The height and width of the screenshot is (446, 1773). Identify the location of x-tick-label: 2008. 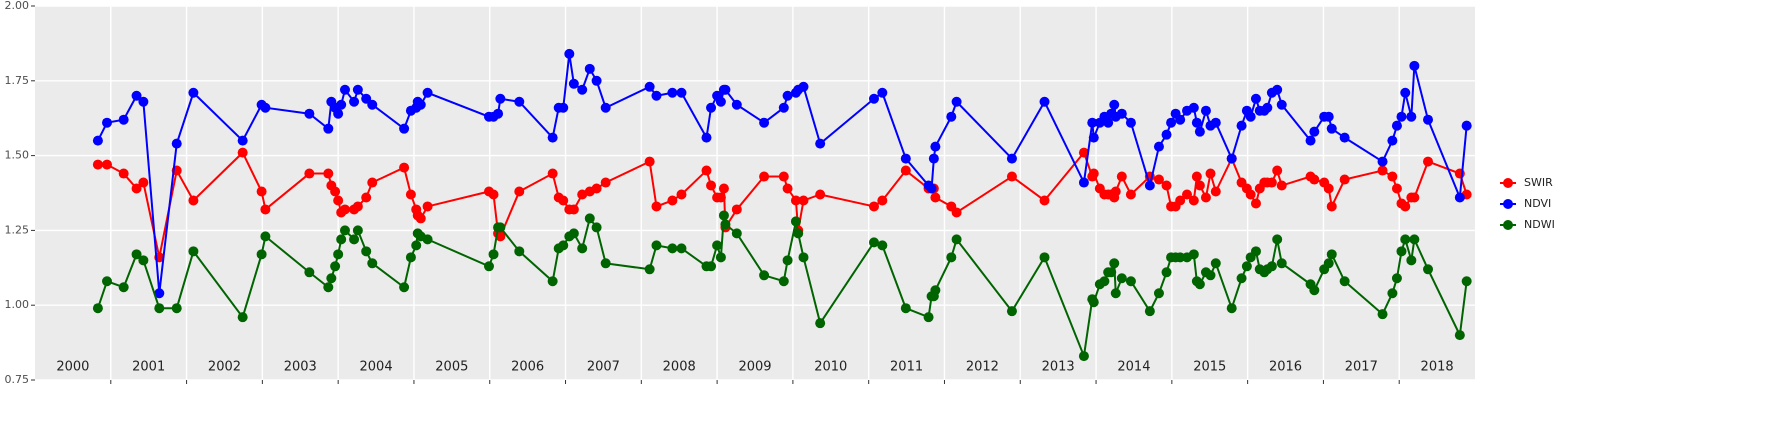
(679, 367).